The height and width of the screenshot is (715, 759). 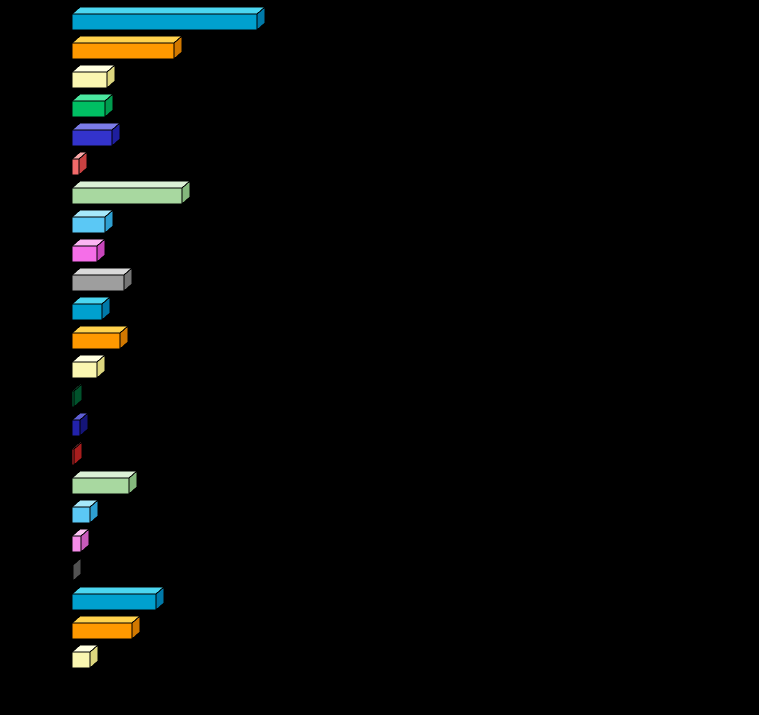 What do you see at coordinates (84, 370) in the screenshot?
I see `bar-13-front-face` at bounding box center [84, 370].